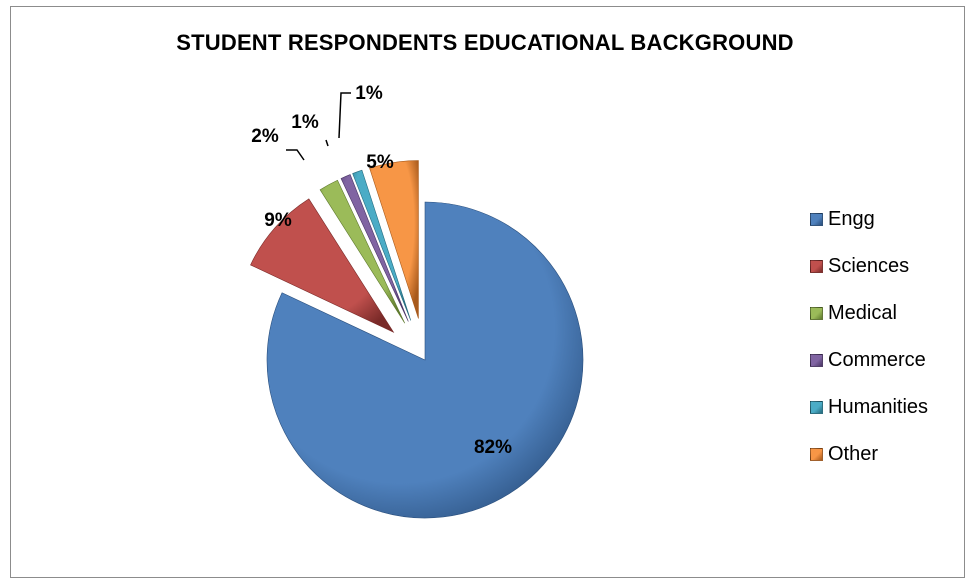 The height and width of the screenshot is (580, 970). What do you see at coordinates (493, 447) in the screenshot?
I see `data-label-engg: 82%` at bounding box center [493, 447].